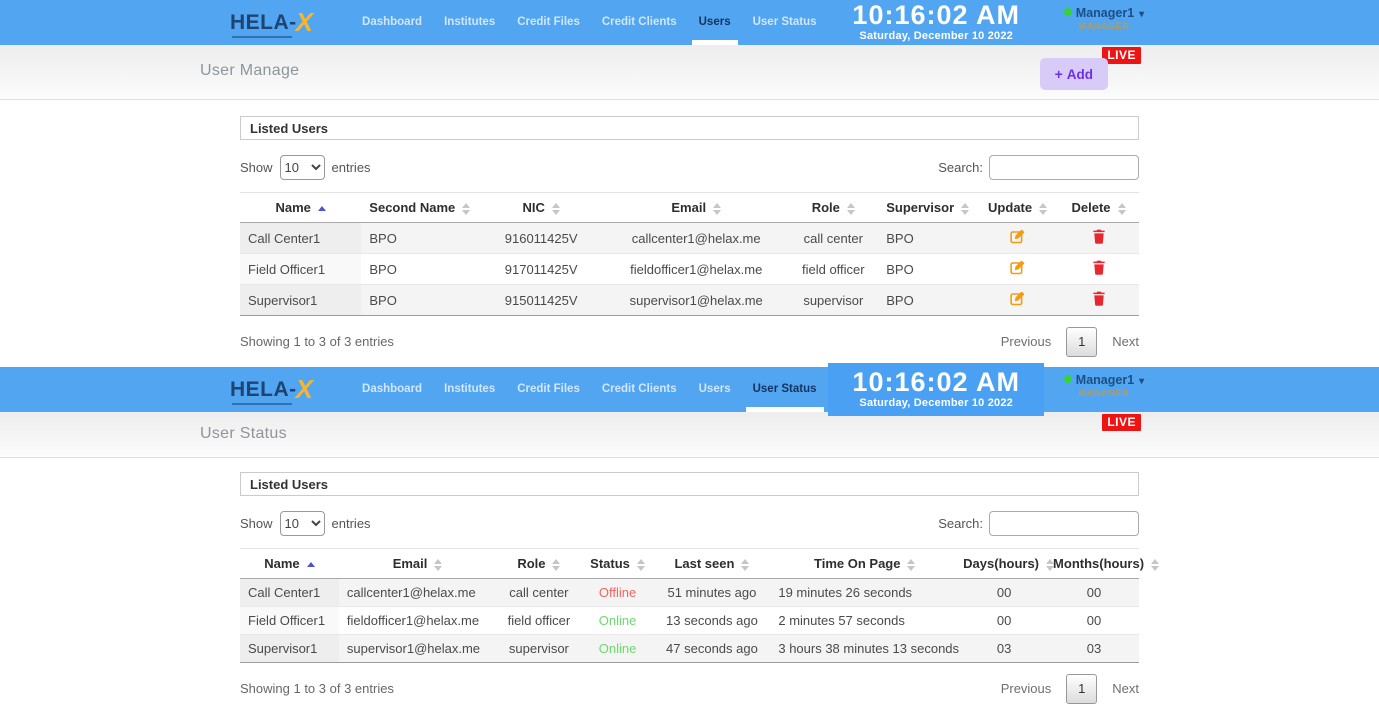  I want to click on logo-text: HELA-, so click(263, 389).